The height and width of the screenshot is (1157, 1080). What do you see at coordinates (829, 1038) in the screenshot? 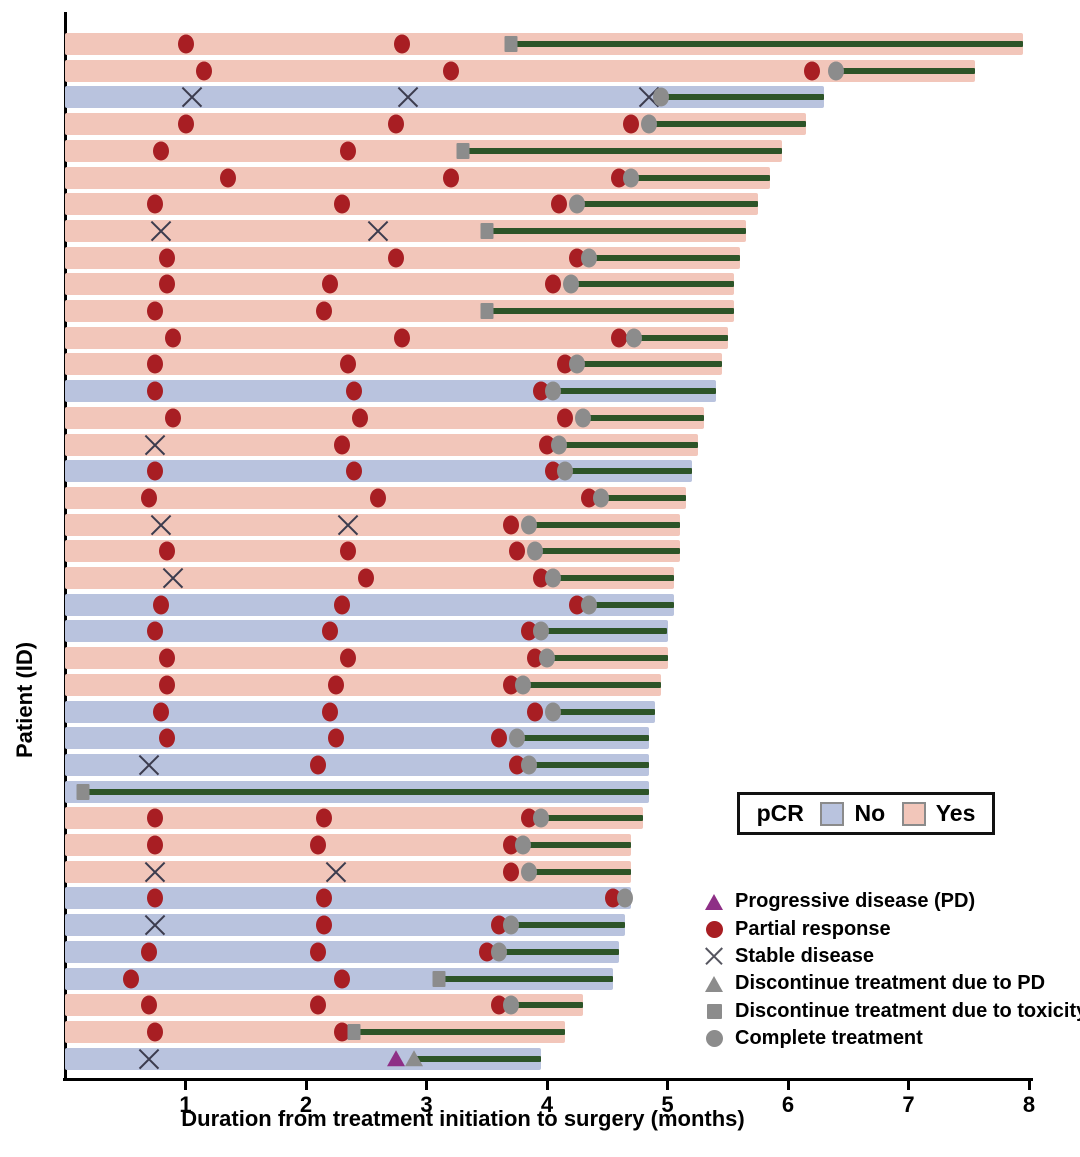
I see `marker-legend-label: Complete treatment` at bounding box center [829, 1038].